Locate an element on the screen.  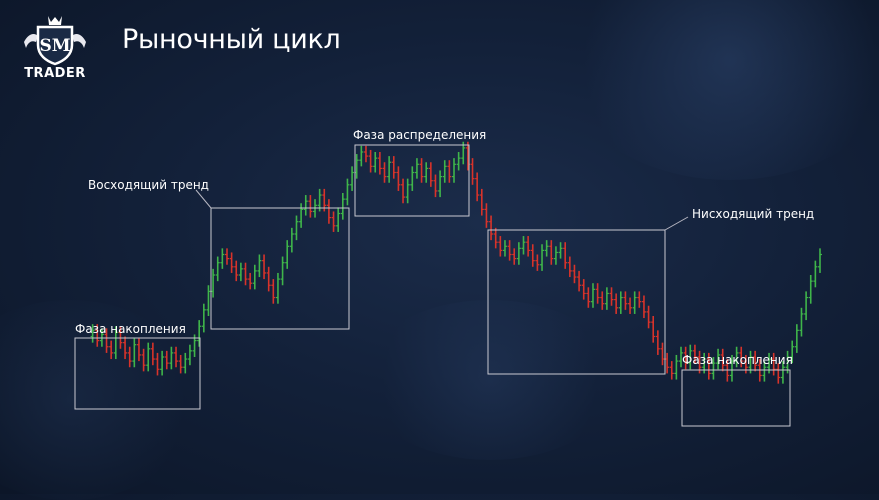
phase-box-uptrend is located at coordinates (280, 268).